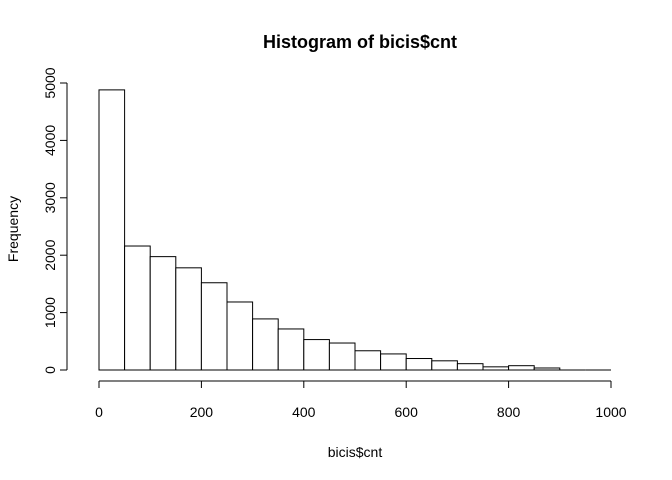 This screenshot has height=480, width=672. Describe the element at coordinates (360, 42) in the screenshot. I see `chart-title: Histogram of bicis$cnt` at that location.